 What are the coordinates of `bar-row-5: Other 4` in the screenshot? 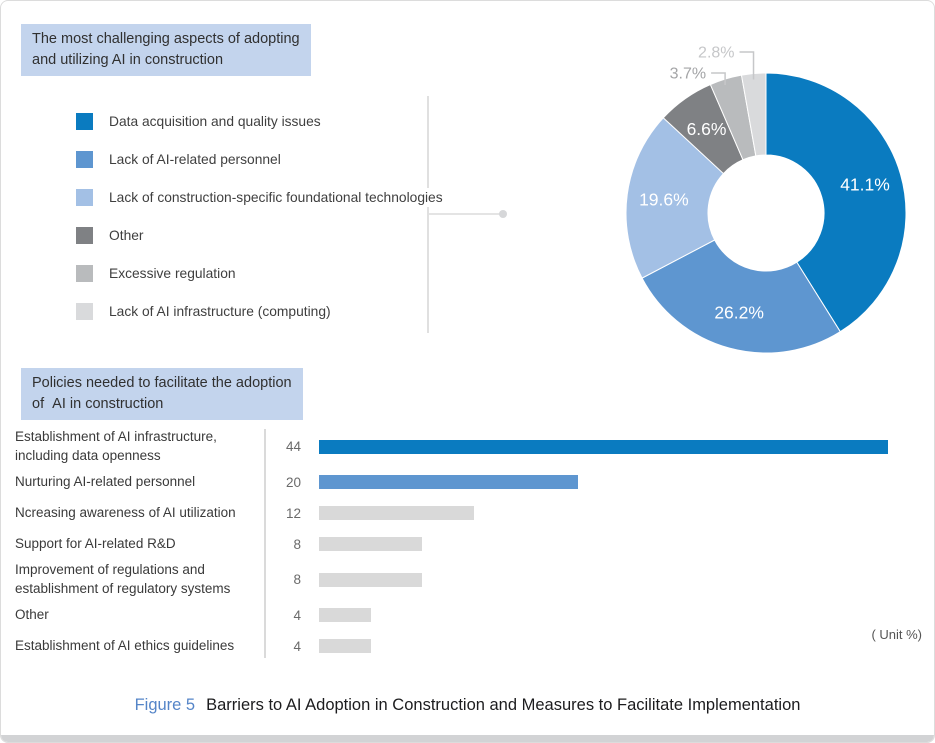 It's located at (460, 615).